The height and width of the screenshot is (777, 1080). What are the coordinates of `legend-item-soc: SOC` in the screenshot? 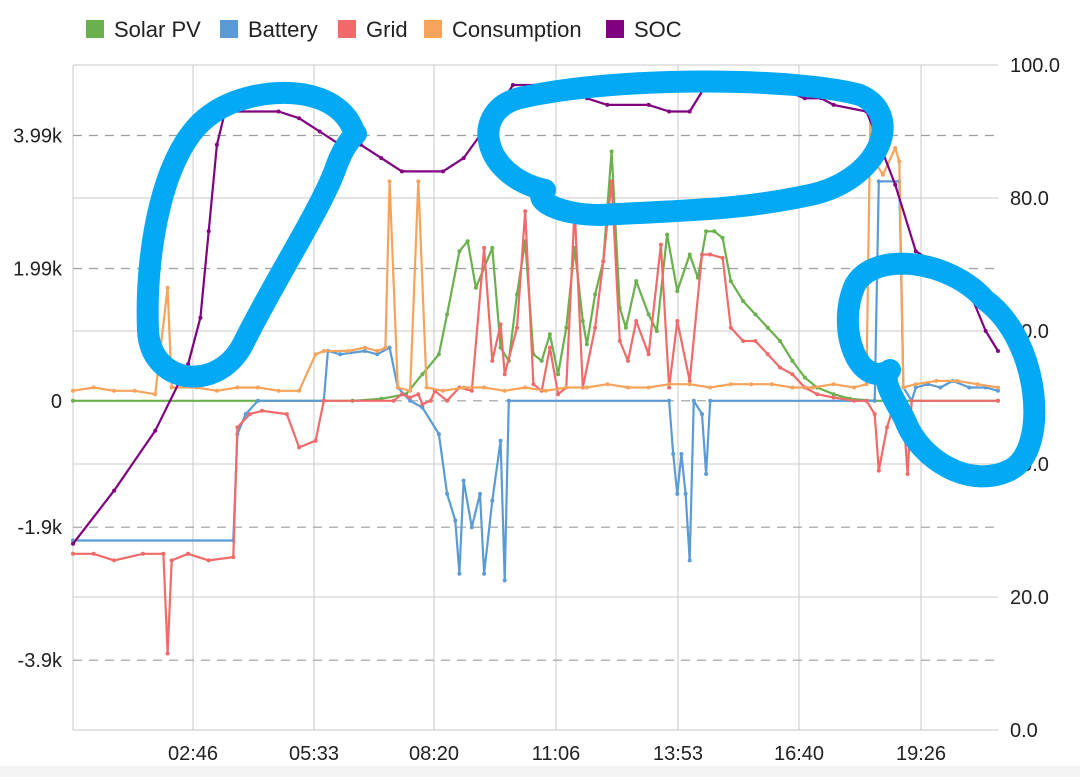 It's located at (644, 29).